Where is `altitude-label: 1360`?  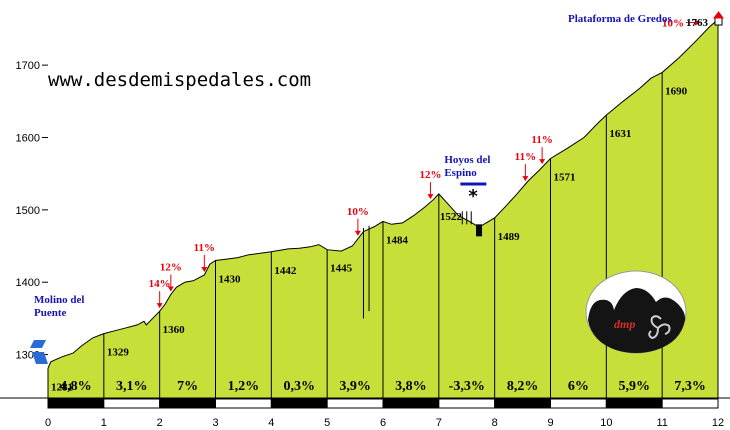
altitude-label: 1360 is located at coordinates (174, 330).